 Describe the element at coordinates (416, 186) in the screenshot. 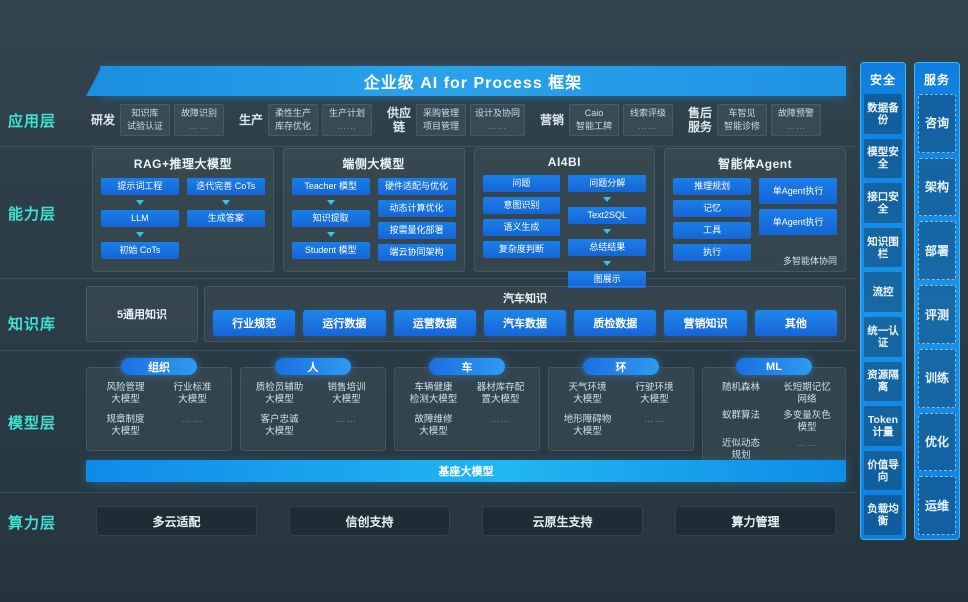

I see `capability-chip: 硬件适配与优化` at that location.